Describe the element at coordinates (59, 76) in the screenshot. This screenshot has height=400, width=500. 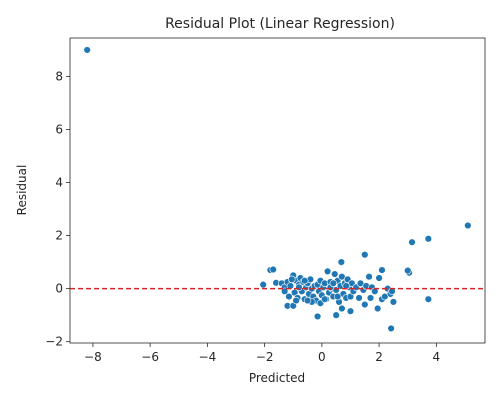
I see `y-tick-label: 8` at that location.